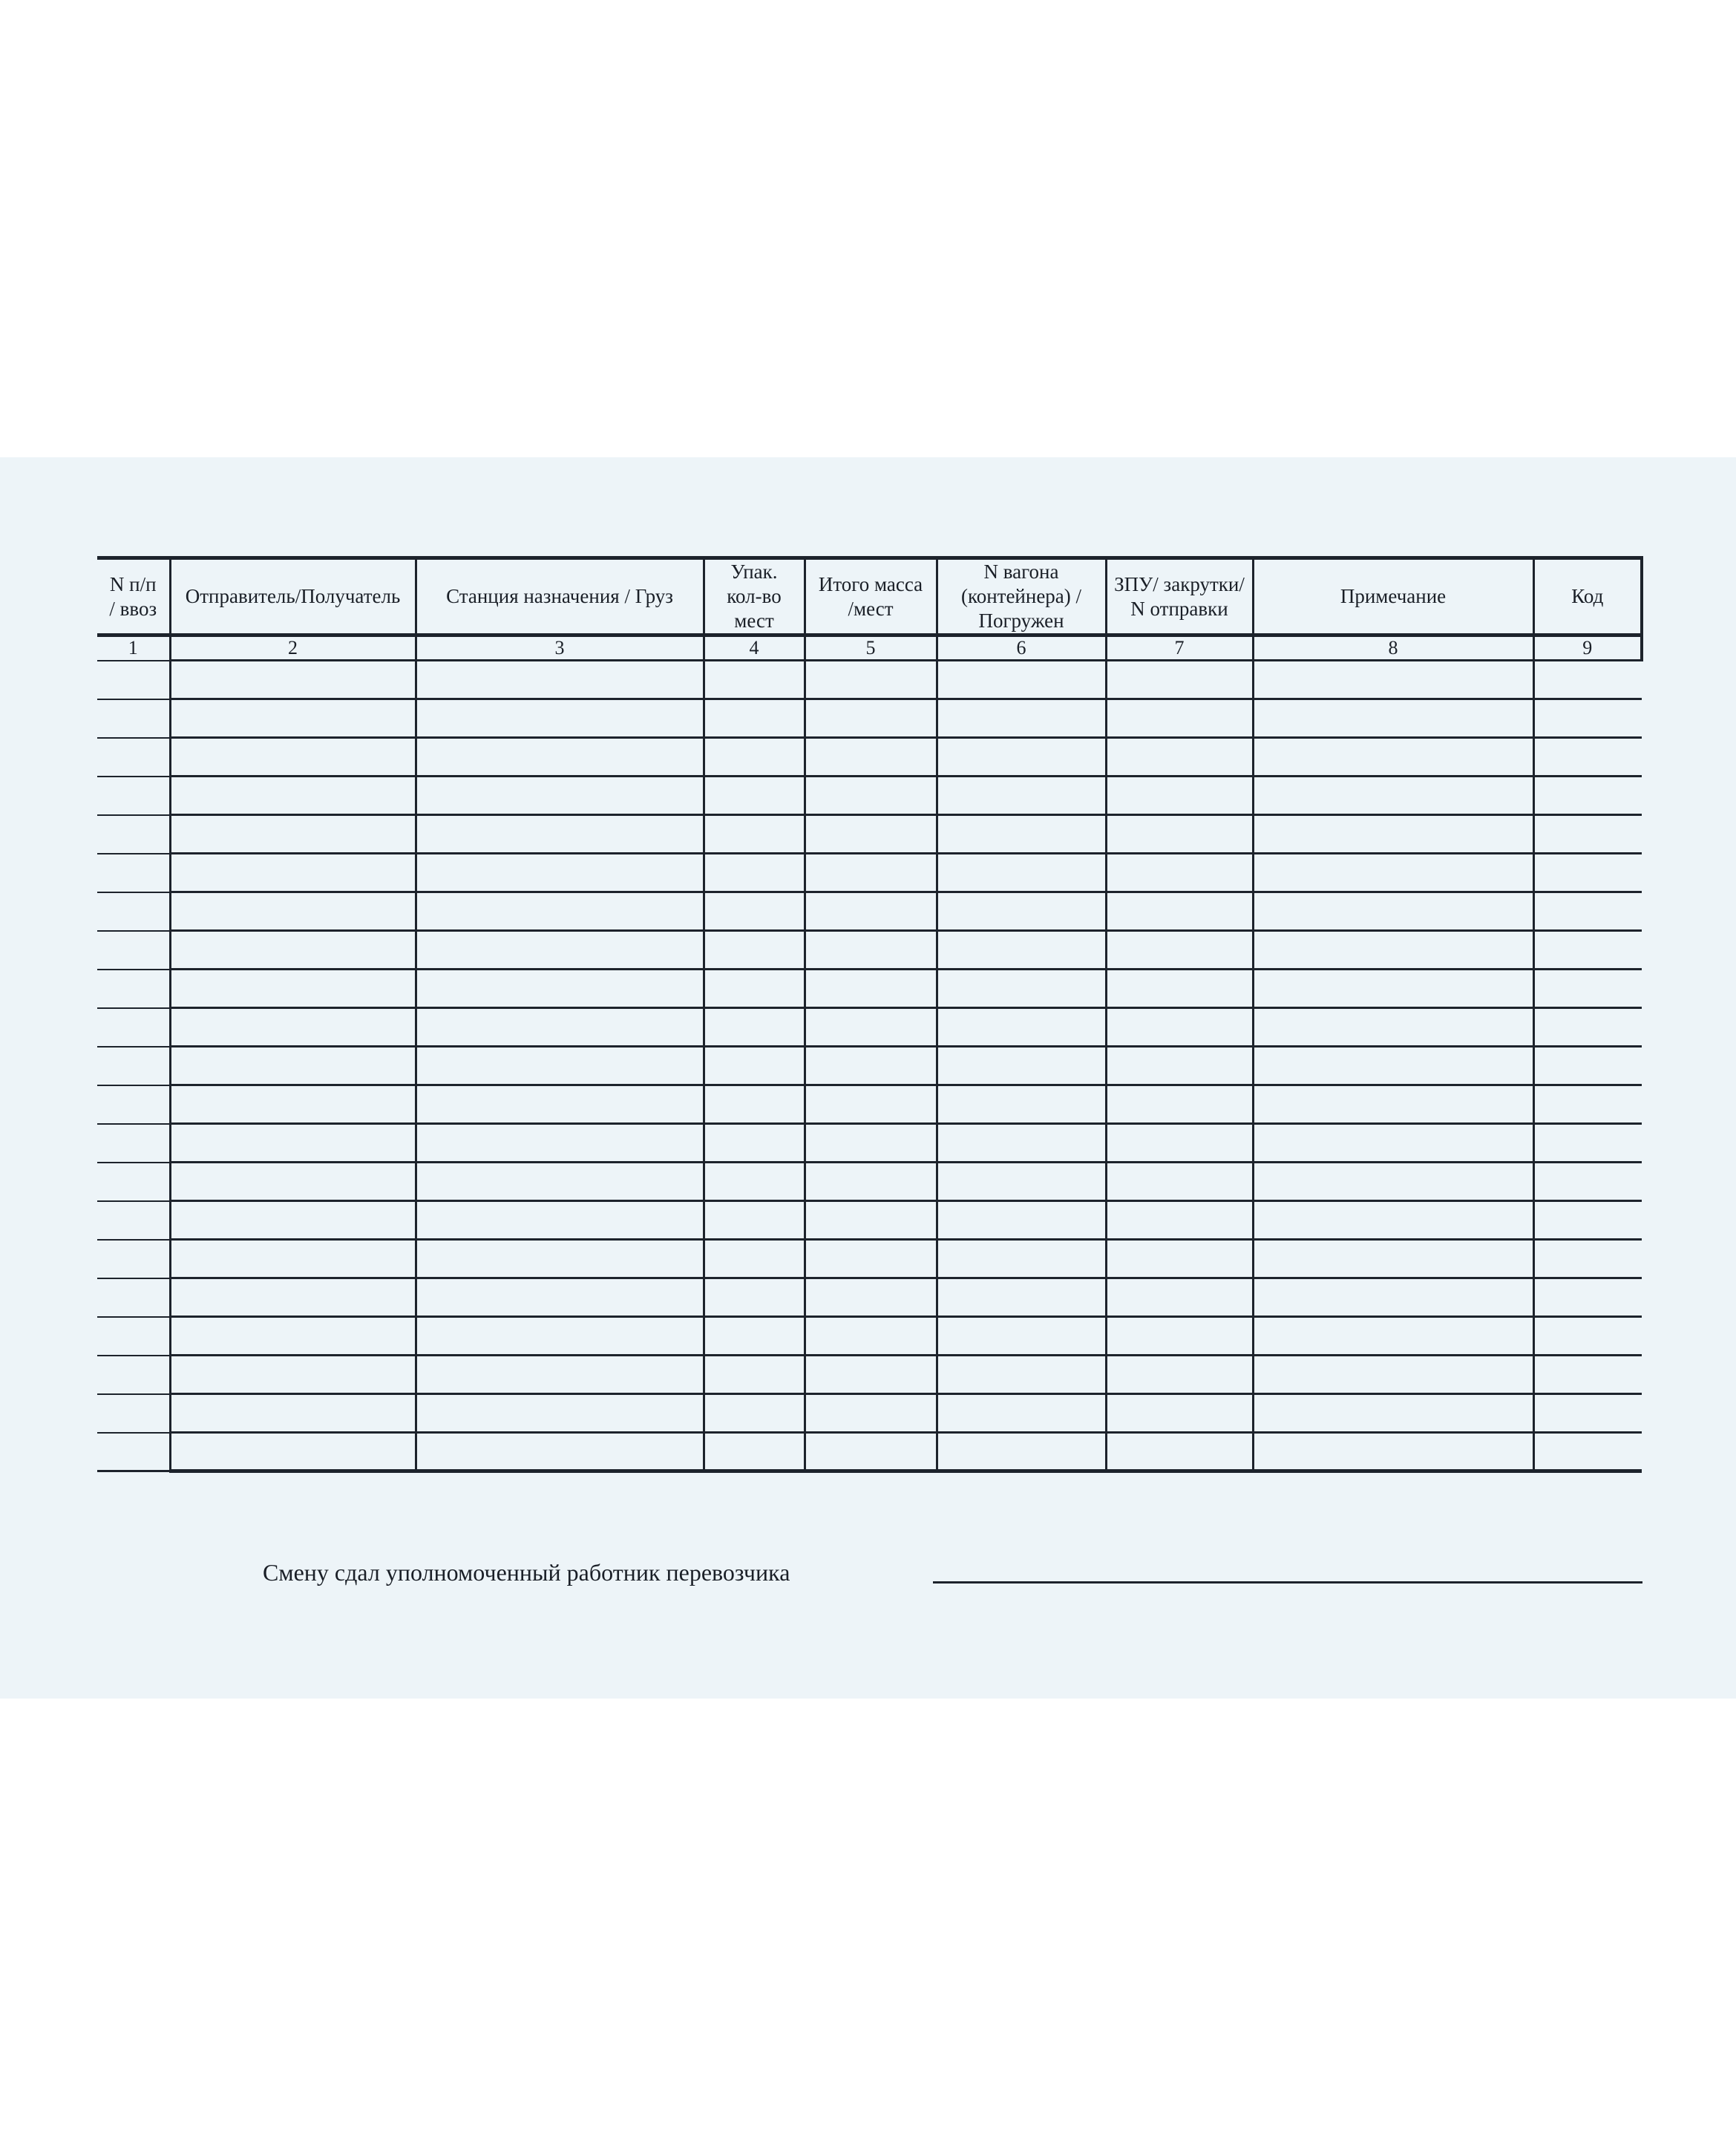  What do you see at coordinates (1287, 1582) in the screenshot?
I see `signature-line` at bounding box center [1287, 1582].